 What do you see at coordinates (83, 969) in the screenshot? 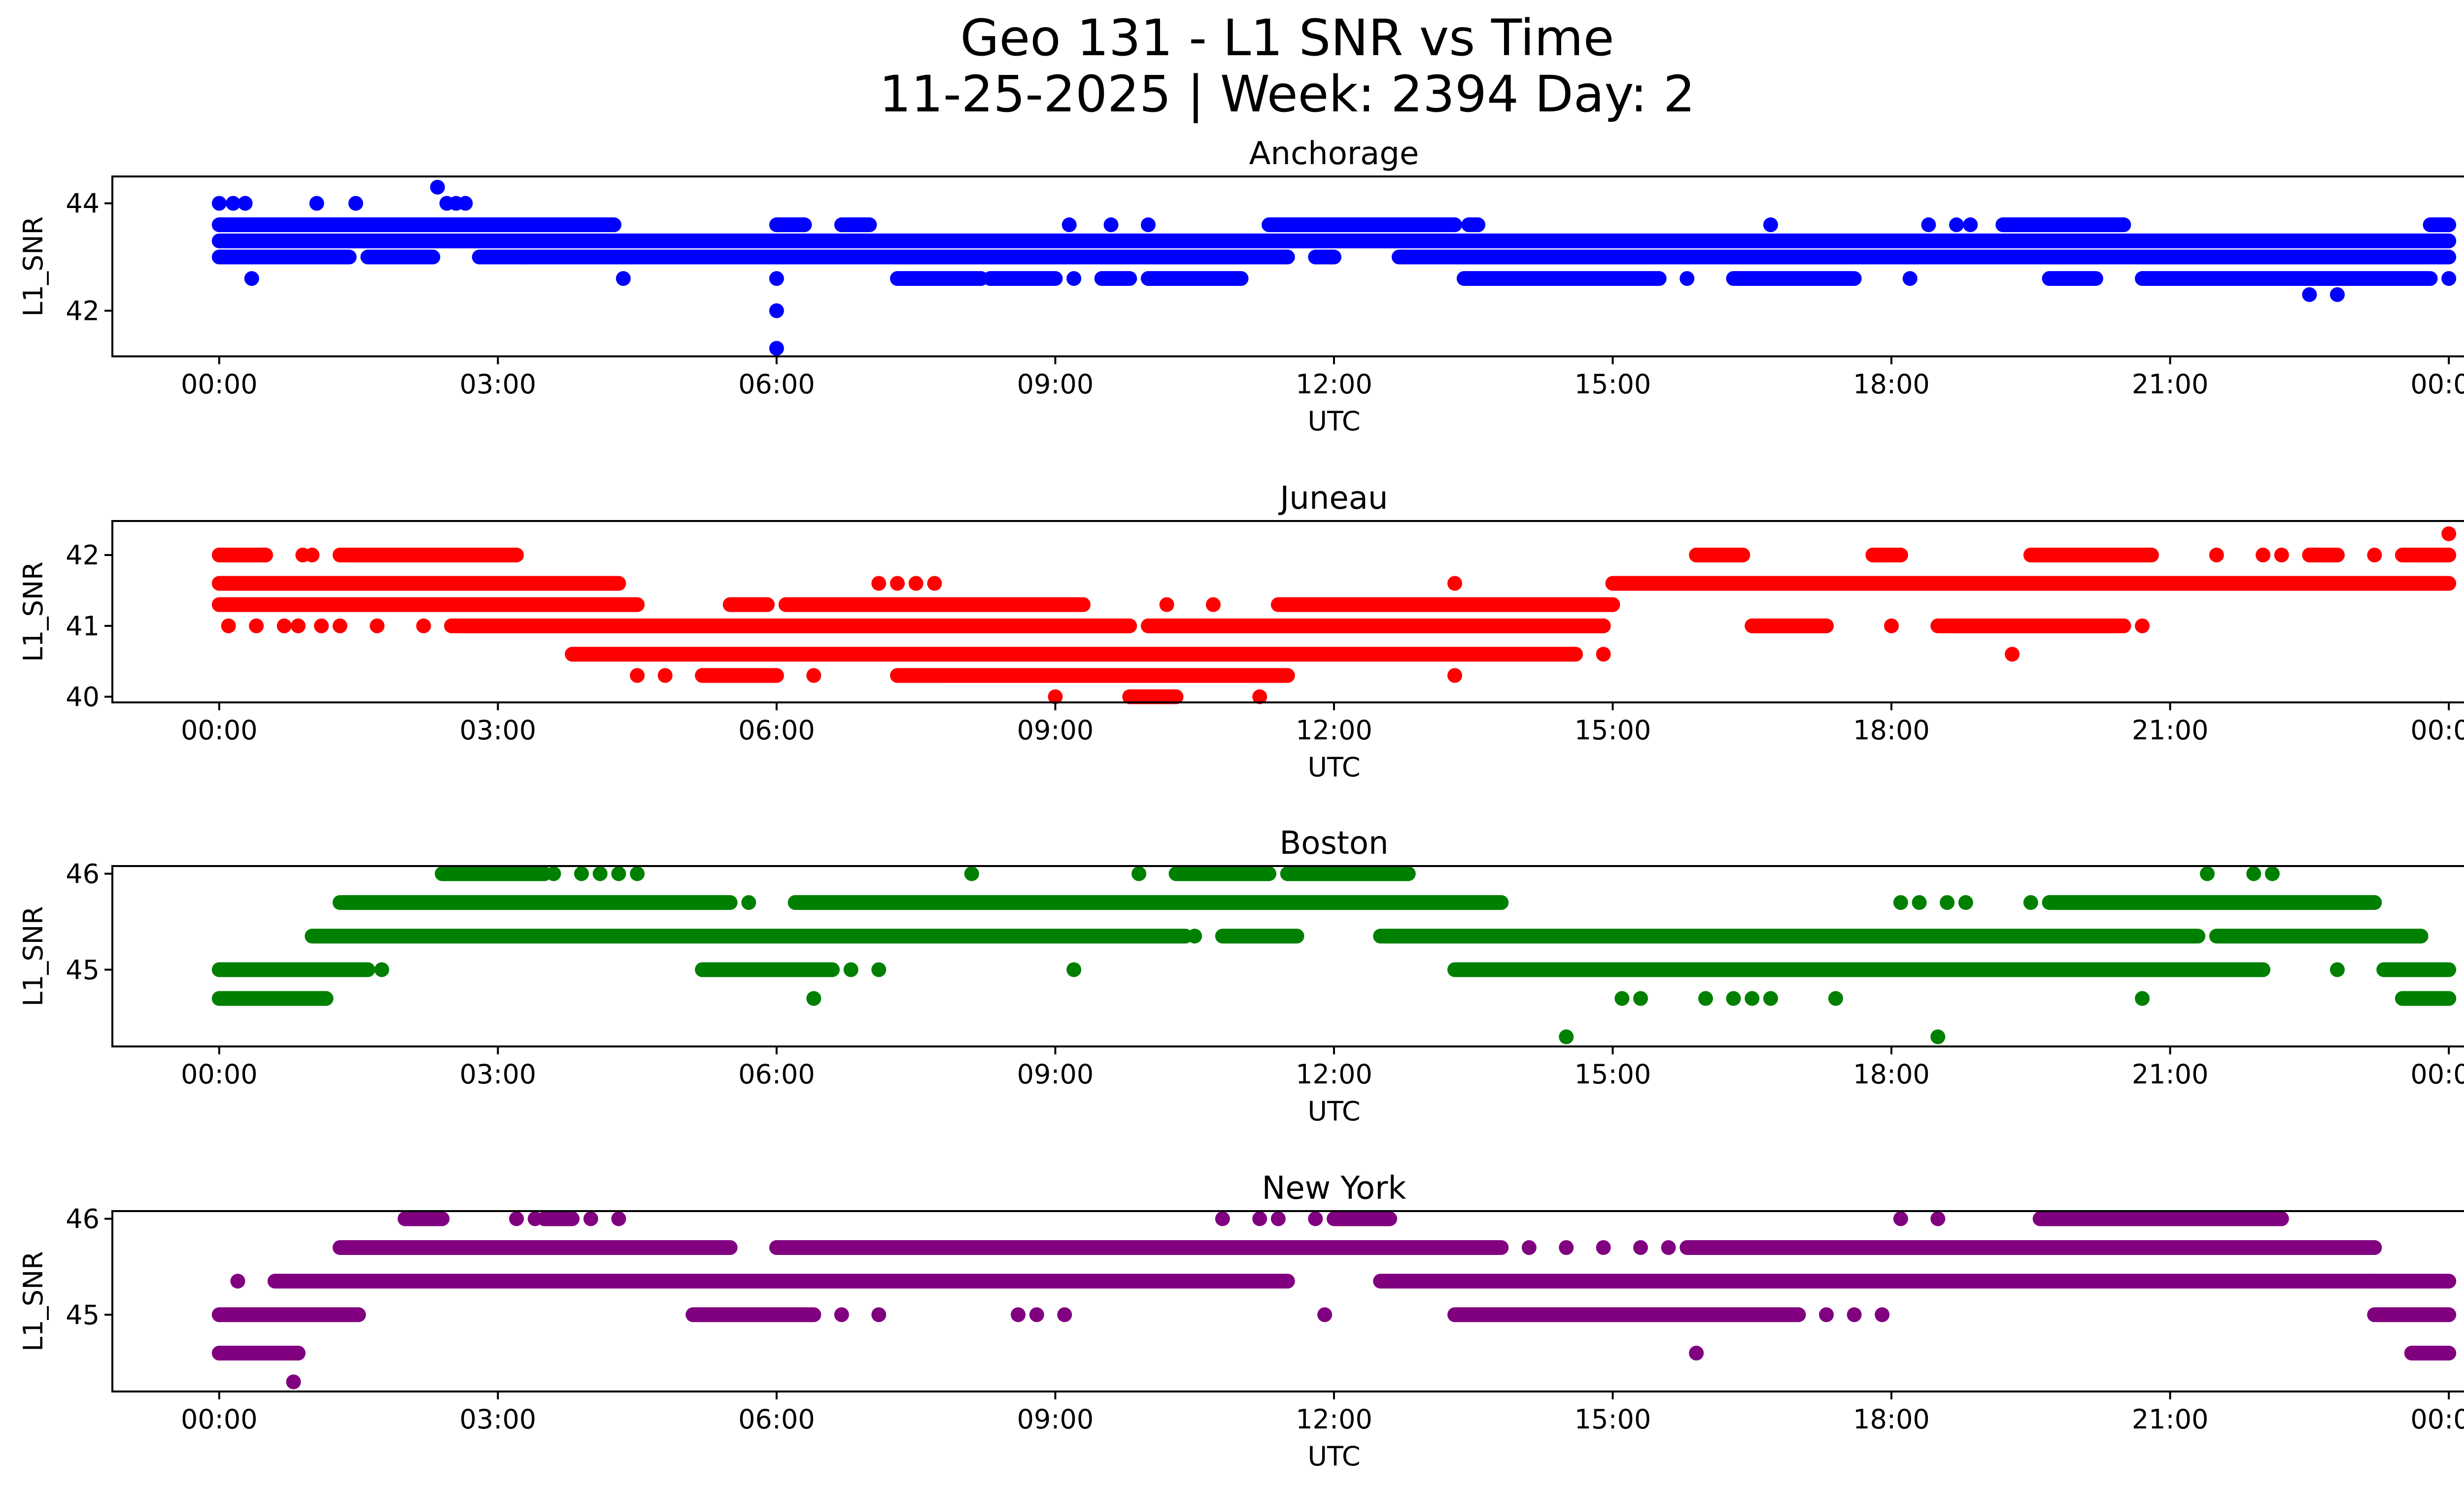
I see `y-tick-label: 45` at bounding box center [83, 969].